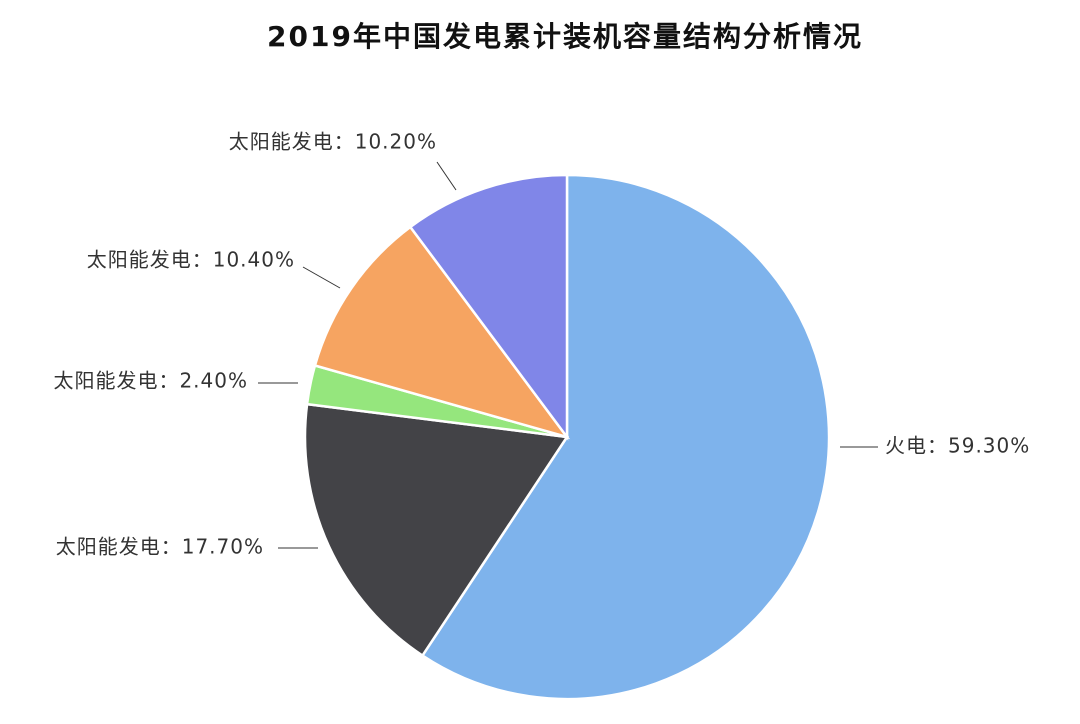 Image resolution: width=1080 pixels, height=724 pixels. What do you see at coordinates (160, 547) in the screenshot?
I see `slice-label: 太阳能发电：17.70%` at bounding box center [160, 547].